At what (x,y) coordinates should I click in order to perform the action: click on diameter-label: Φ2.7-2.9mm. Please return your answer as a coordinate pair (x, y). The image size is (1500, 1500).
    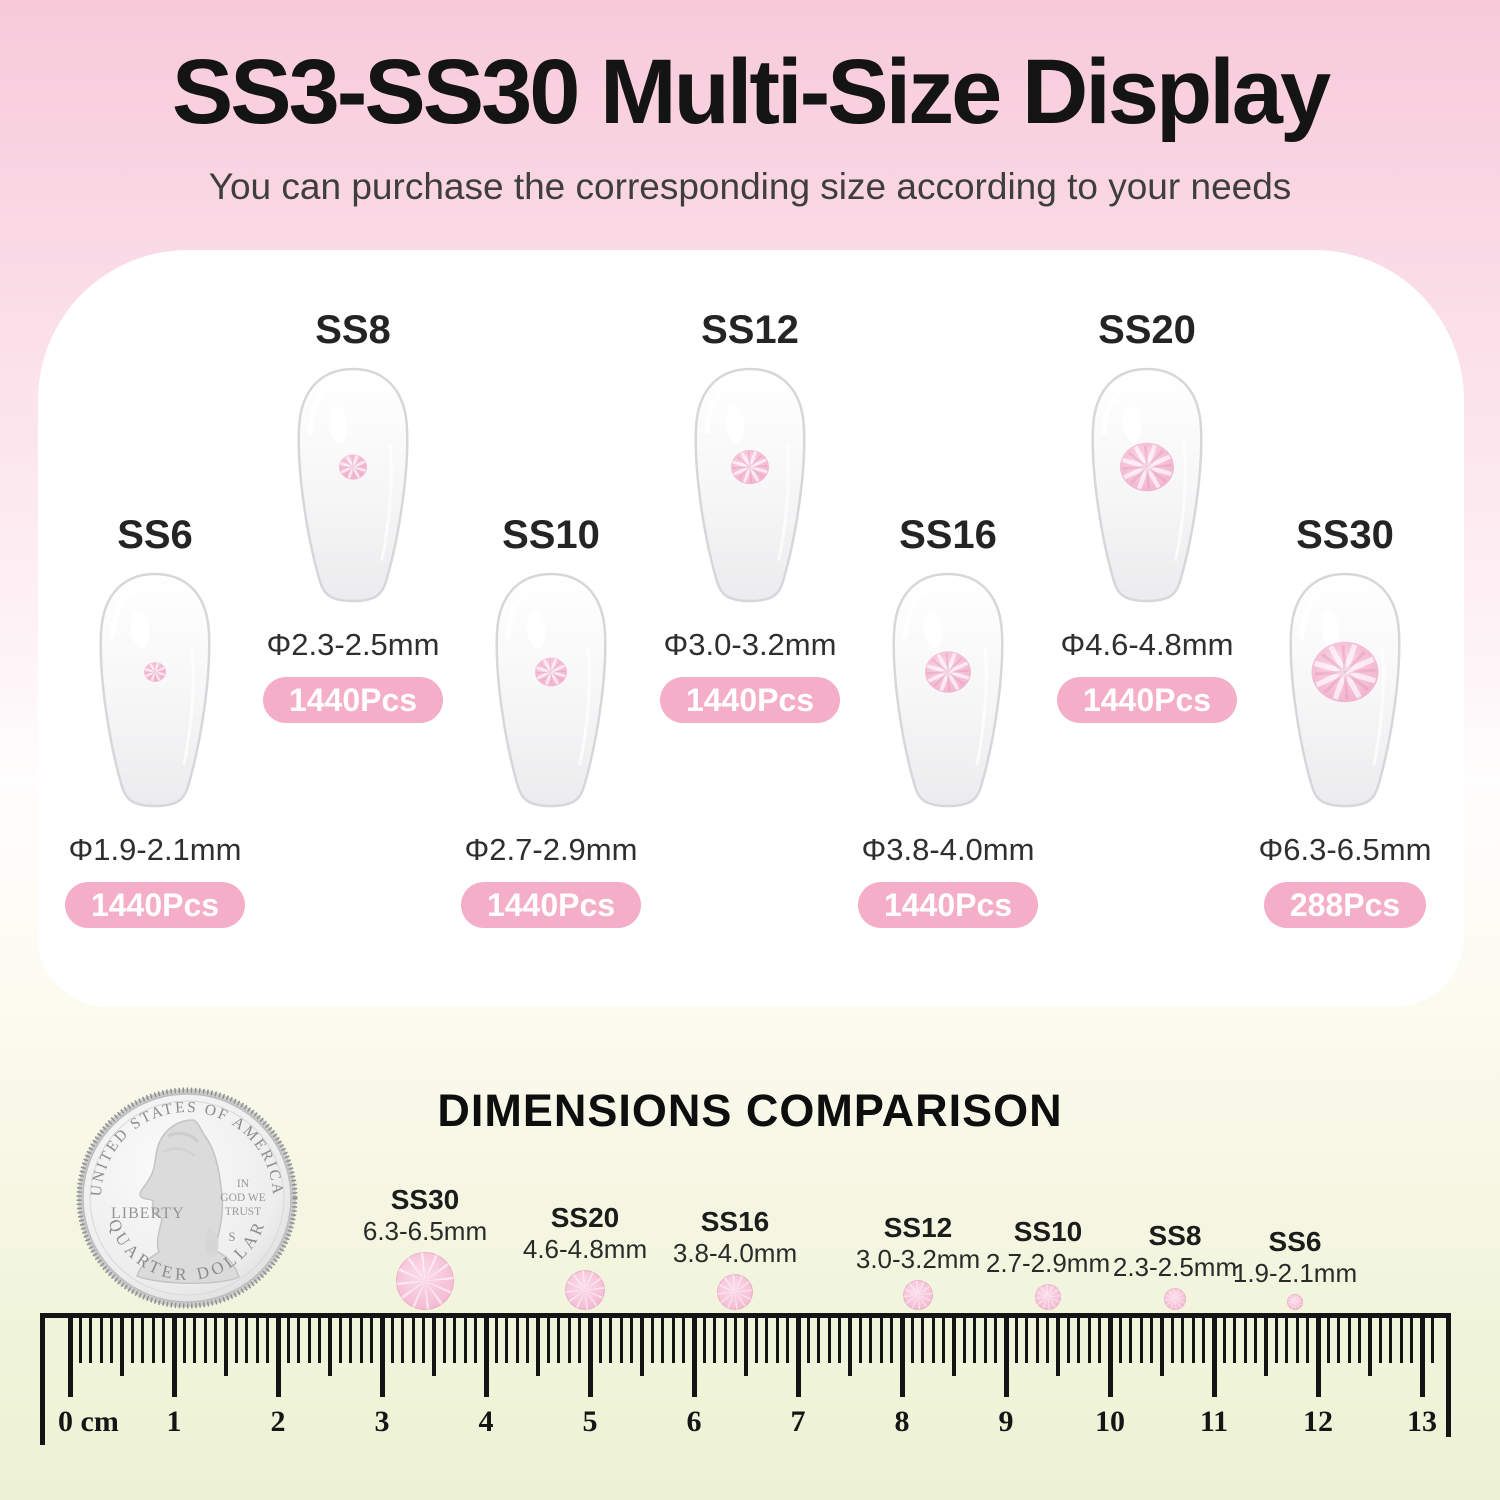
    Looking at the image, I should click on (551, 849).